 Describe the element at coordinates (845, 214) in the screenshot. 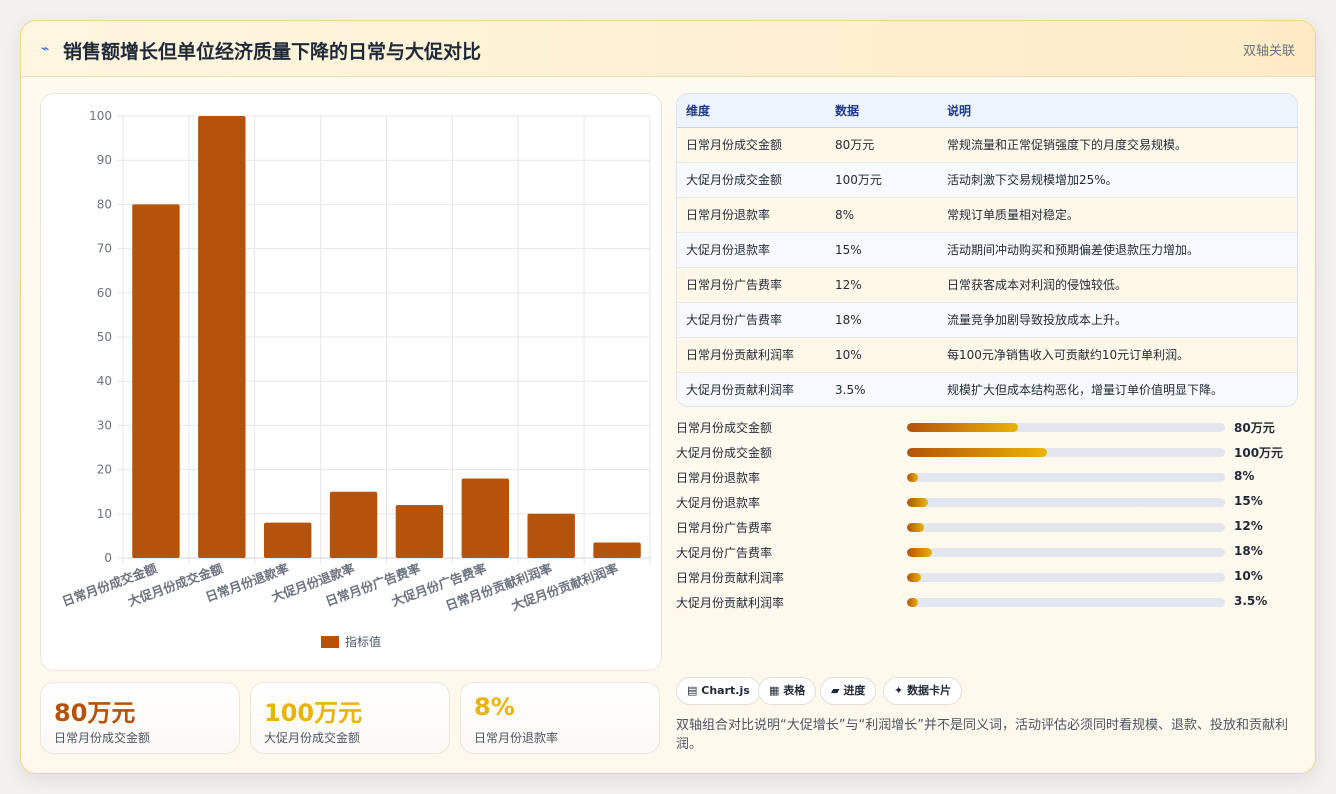

I see `table-cell: 8%` at that location.